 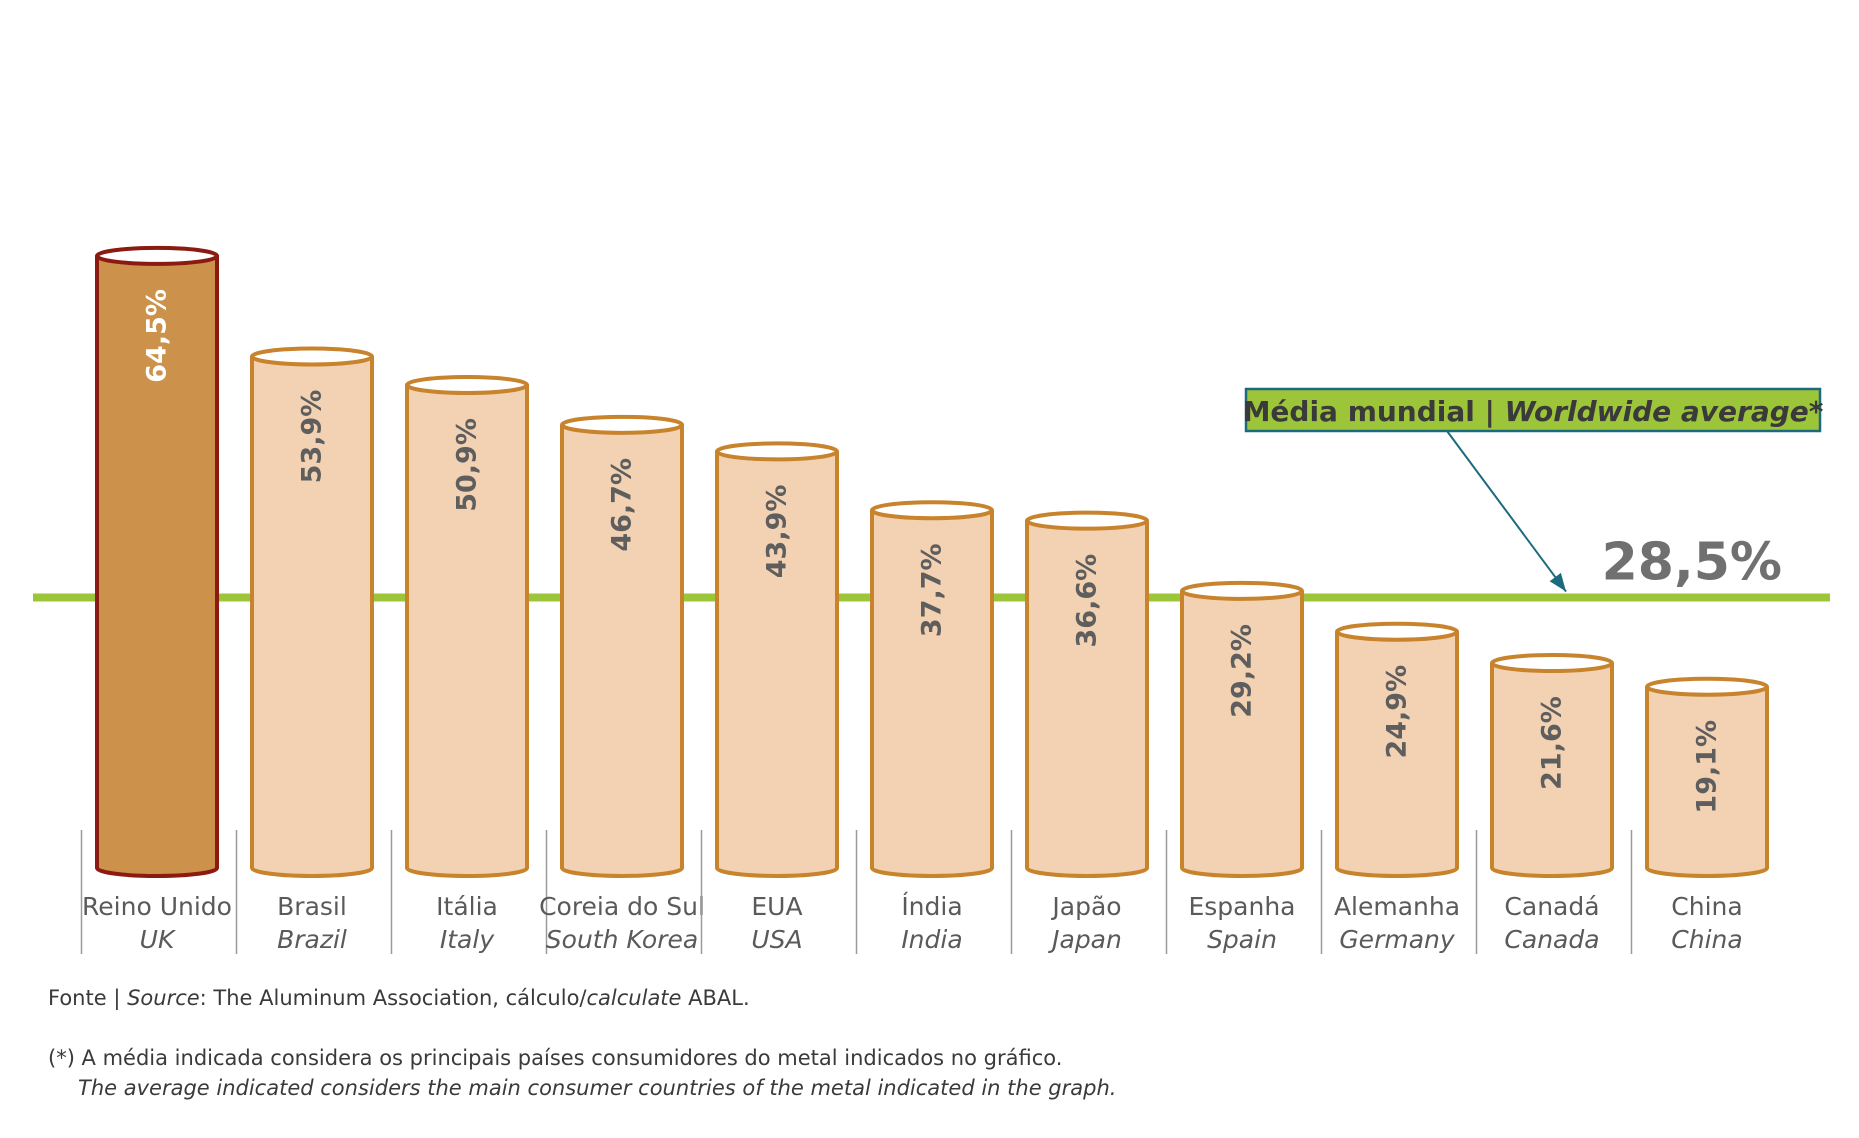 What do you see at coordinates (1552, 743) in the screenshot?
I see `bar-value-label: 21,6%` at bounding box center [1552, 743].